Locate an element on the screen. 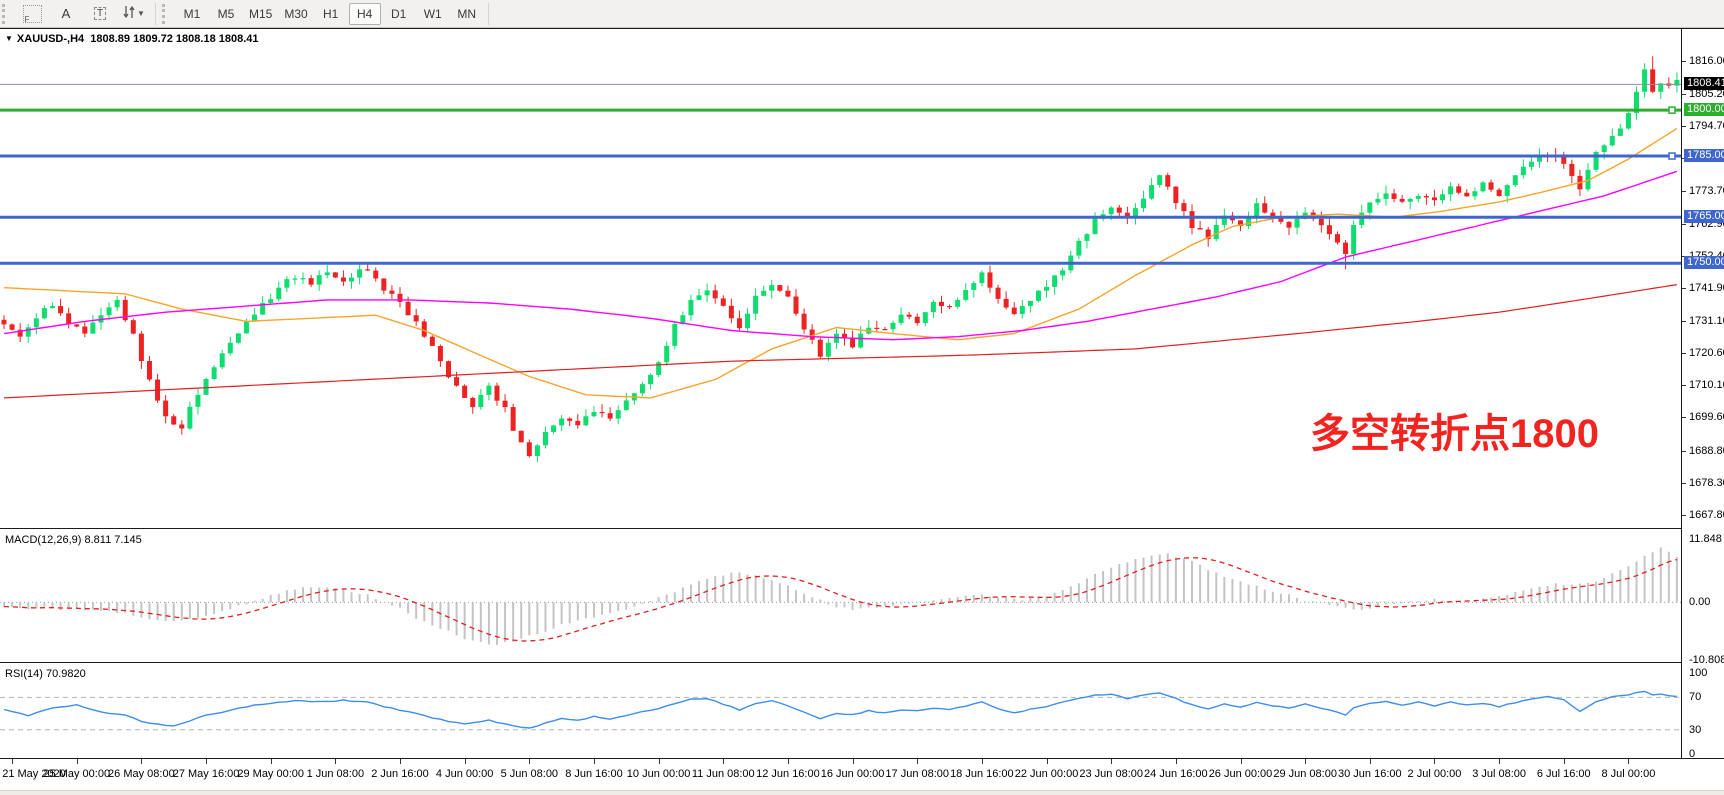 This screenshot has height=795, width=1724. time-tick-label: 27 May 16:00 is located at coordinates (206, 774).